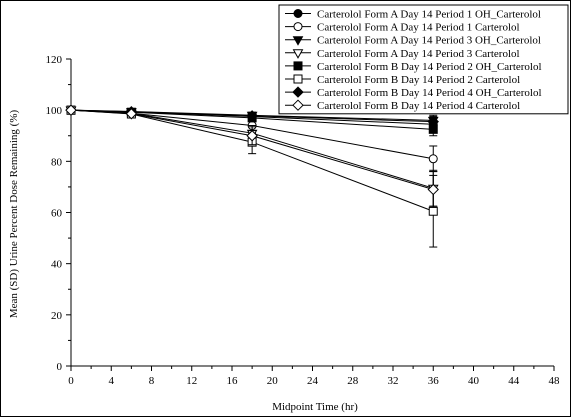 The width and height of the screenshot is (571, 417). What do you see at coordinates (71, 381) in the screenshot?
I see `x-tick-label: 0` at bounding box center [71, 381].